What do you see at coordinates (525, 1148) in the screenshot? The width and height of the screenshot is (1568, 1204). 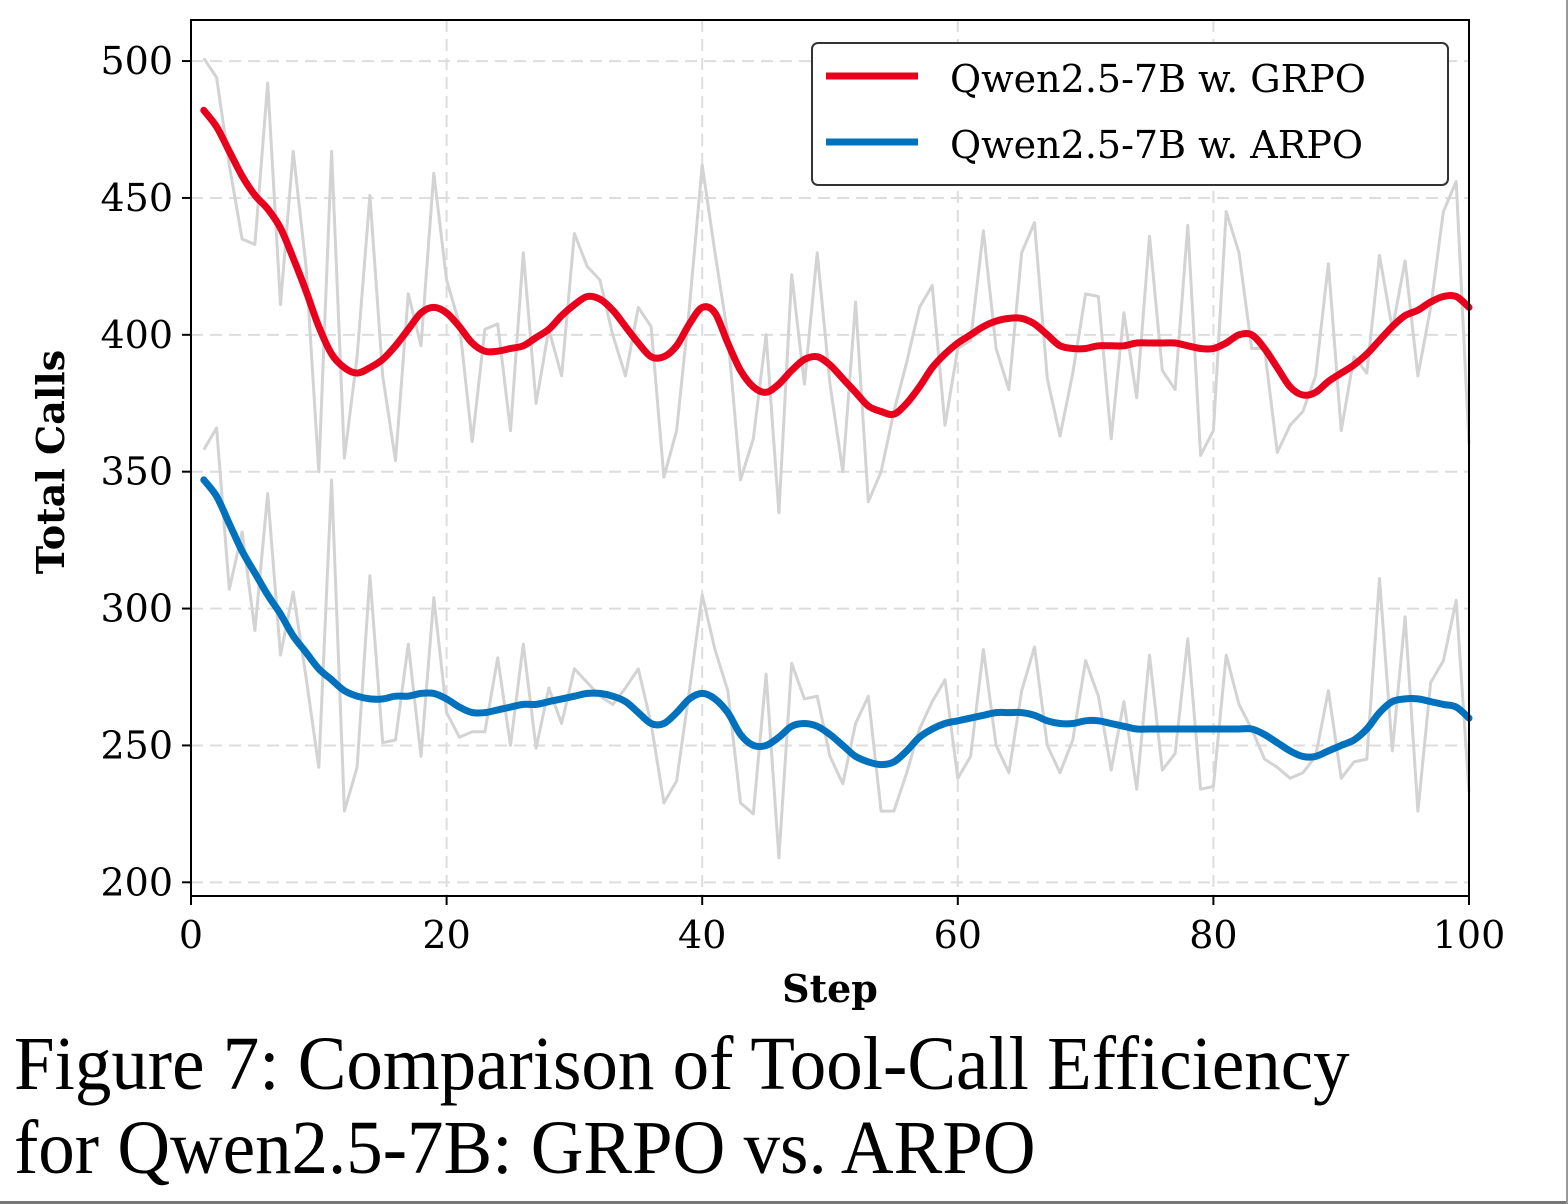 I see `caption-line-2: for Qwen2.5-7B: GRPO vs. ARPO` at bounding box center [525, 1148].